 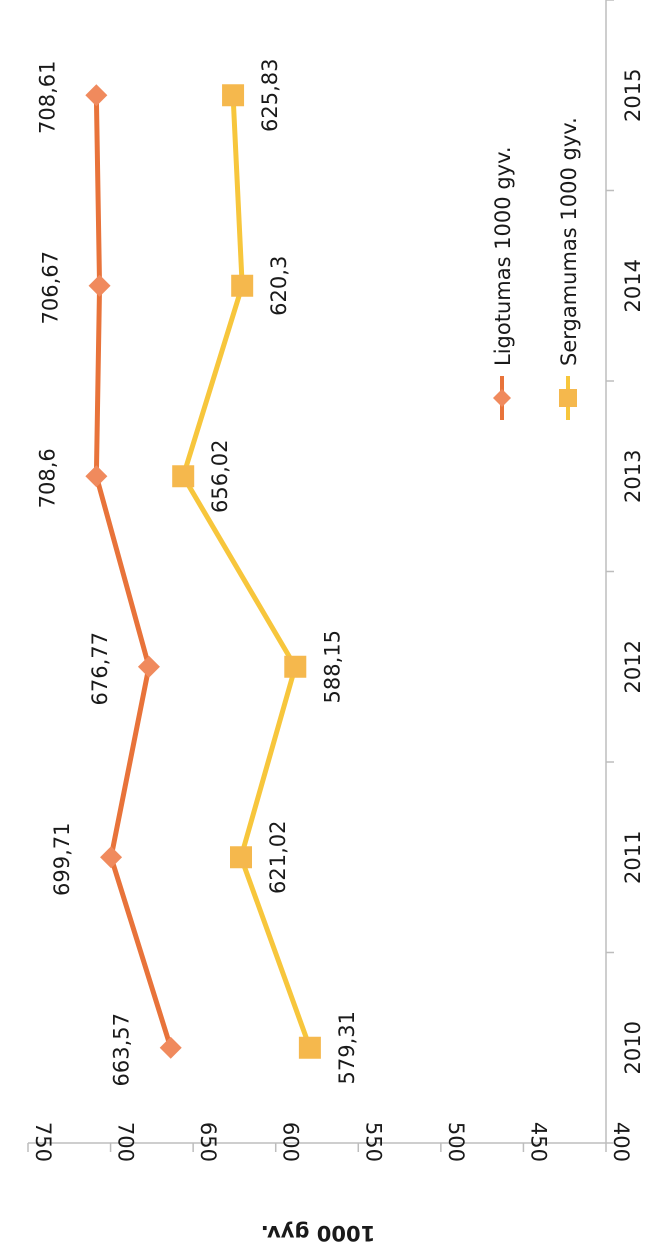 I want to click on data-label: 625,83, so click(x=270, y=95).